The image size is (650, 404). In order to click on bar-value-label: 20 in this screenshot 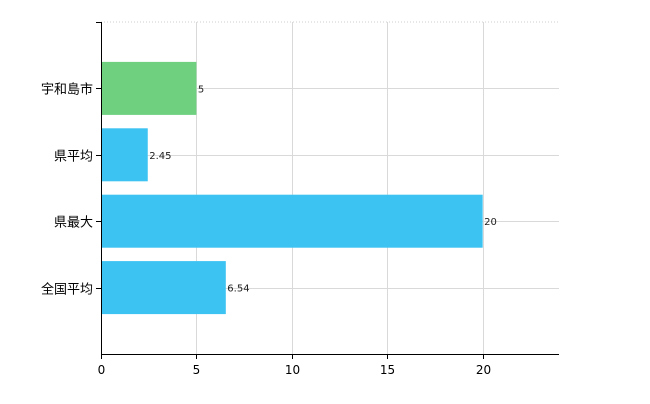, I will do `click(490, 222)`.